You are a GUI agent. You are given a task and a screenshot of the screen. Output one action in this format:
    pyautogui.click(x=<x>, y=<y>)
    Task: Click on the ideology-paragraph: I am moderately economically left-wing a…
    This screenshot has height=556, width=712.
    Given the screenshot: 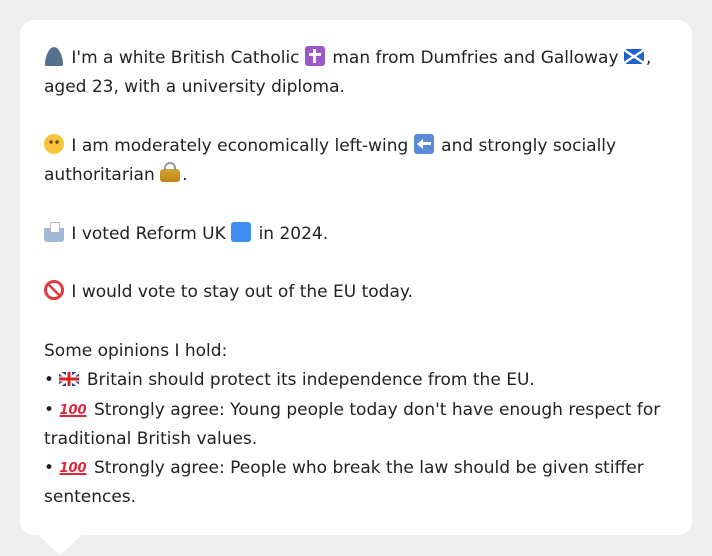 What is the action you would take?
    pyautogui.click(x=356, y=161)
    